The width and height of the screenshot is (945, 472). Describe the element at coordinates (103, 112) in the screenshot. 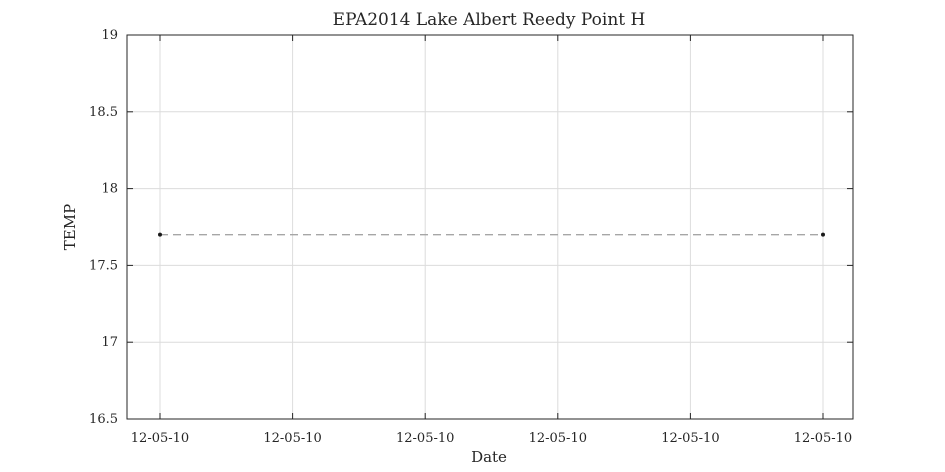

I see `y-tick-label: 18.5` at that location.